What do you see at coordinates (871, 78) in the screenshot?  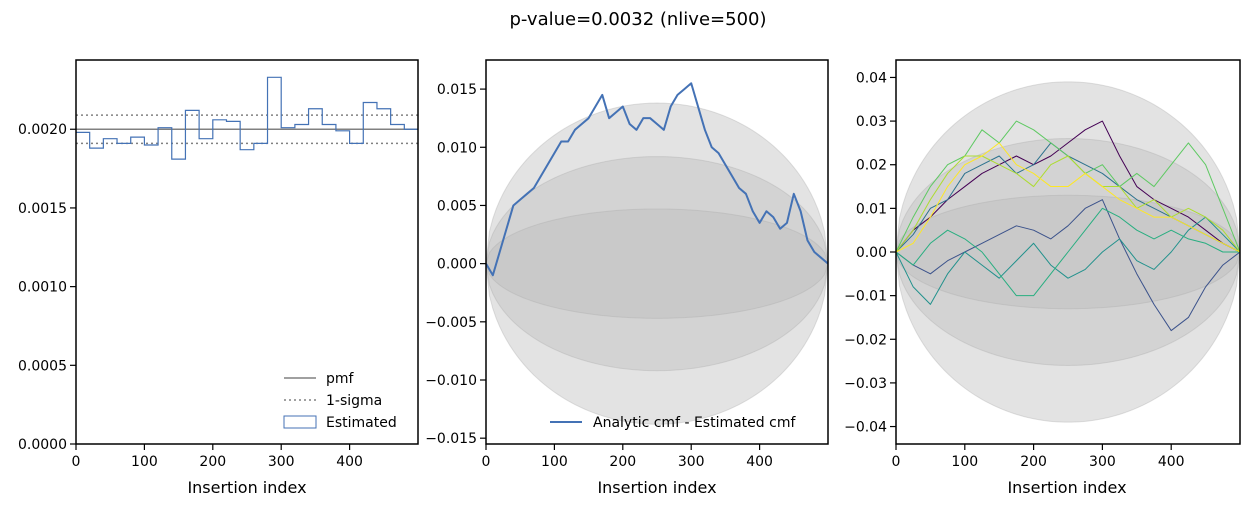 I see `y-tick-label: 0.04` at bounding box center [871, 78].